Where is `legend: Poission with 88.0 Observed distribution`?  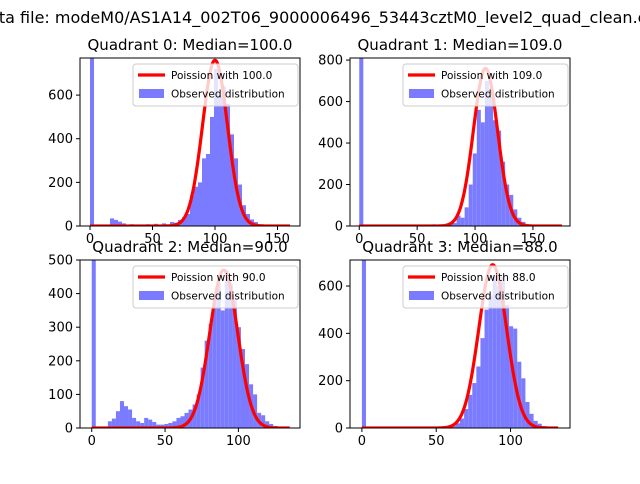 legend: Poission with 88.0 Observed distribution is located at coordinates (485, 287).